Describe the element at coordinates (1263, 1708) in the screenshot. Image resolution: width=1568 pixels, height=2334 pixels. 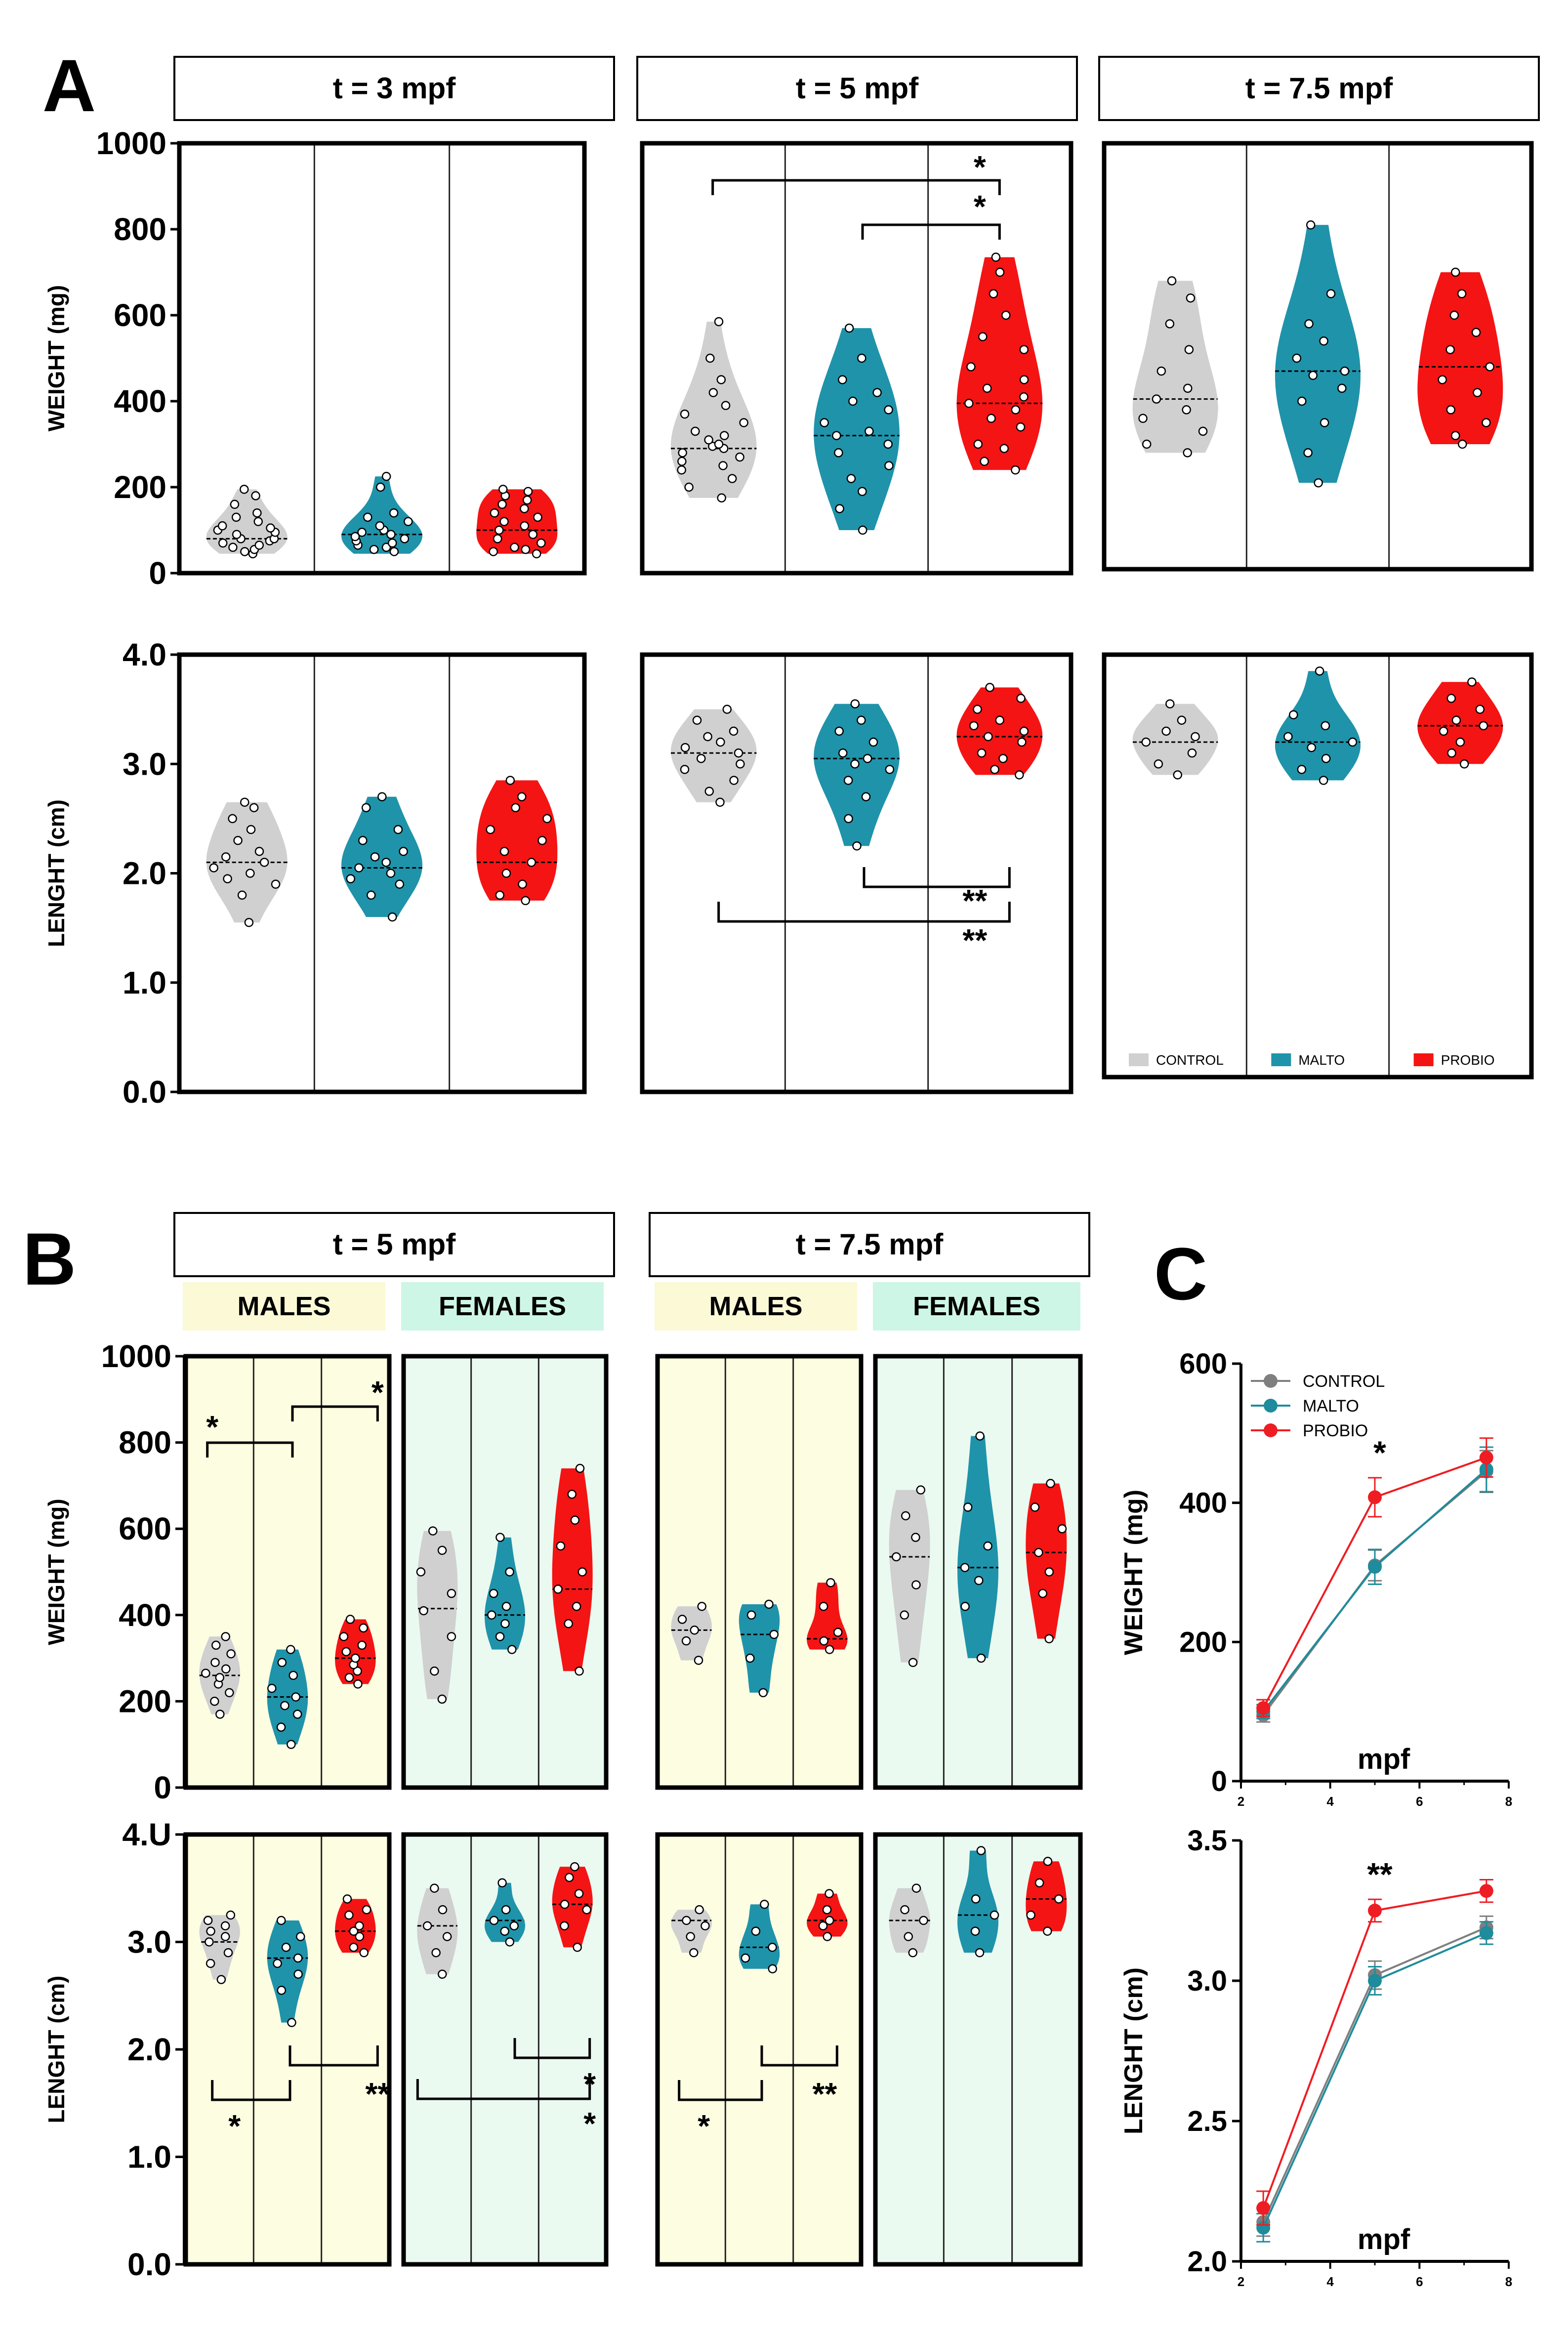
I see `series-point-probio` at that location.